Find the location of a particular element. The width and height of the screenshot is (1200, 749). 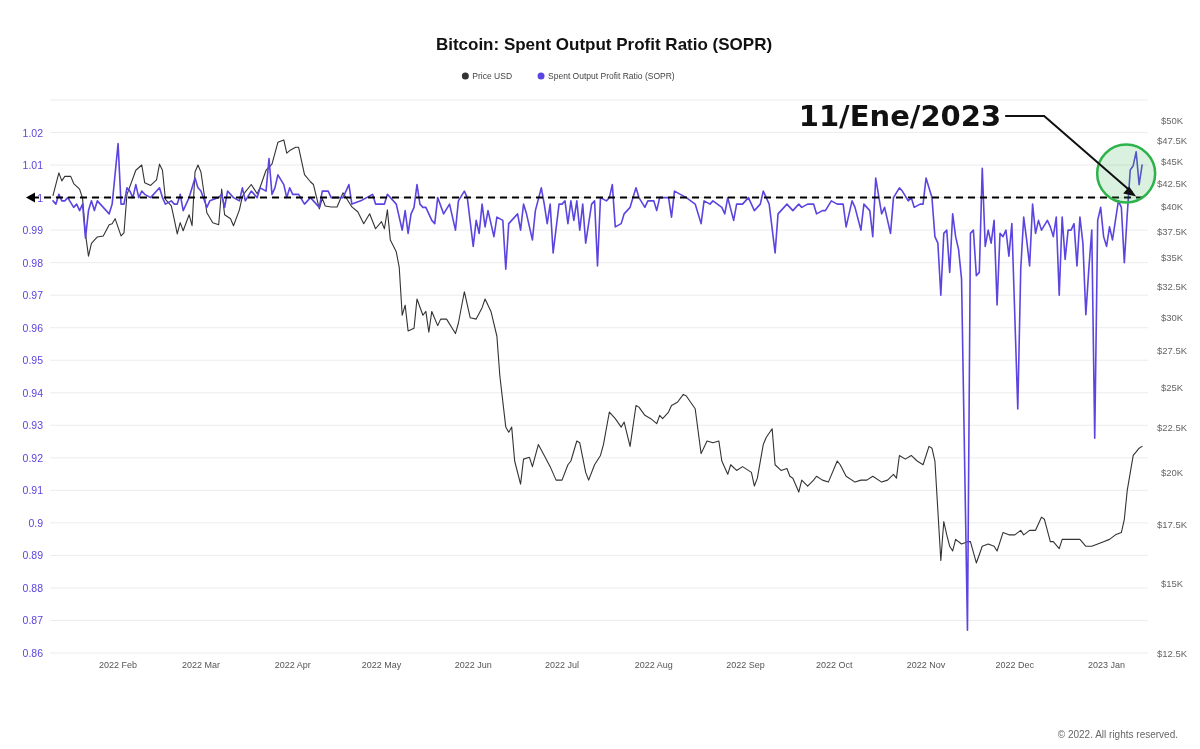

x-tick-label: 2022 May is located at coordinates (381, 665).